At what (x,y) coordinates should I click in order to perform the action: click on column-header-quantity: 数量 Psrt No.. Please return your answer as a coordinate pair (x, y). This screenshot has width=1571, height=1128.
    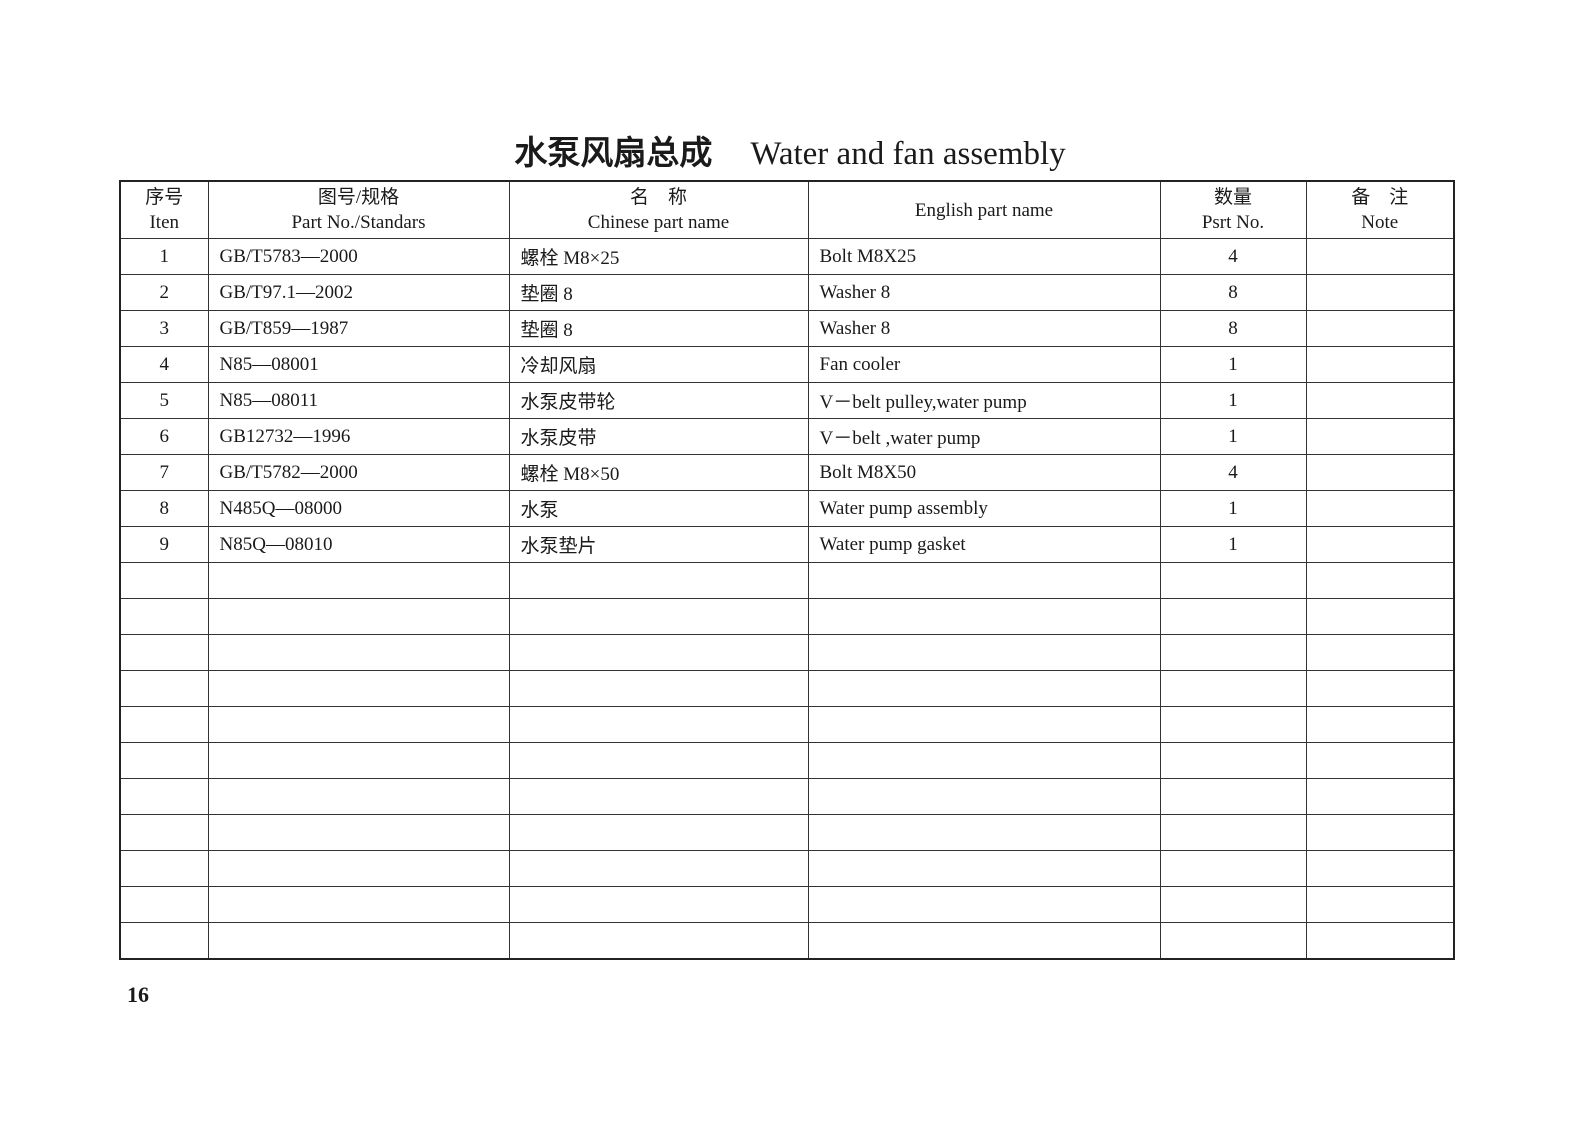
    Looking at the image, I should click on (1233, 209).